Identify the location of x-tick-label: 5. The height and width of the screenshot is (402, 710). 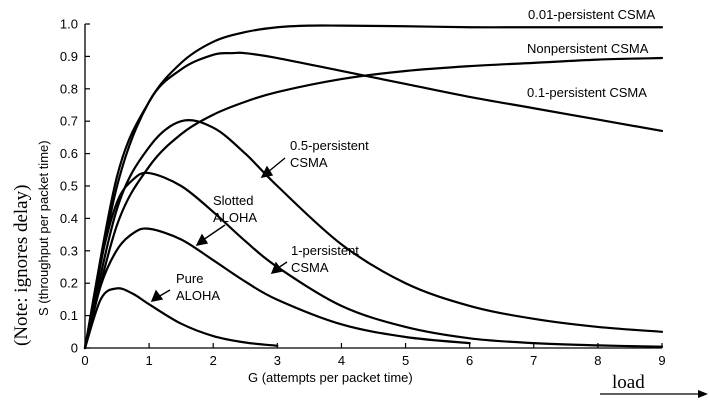
(405, 360).